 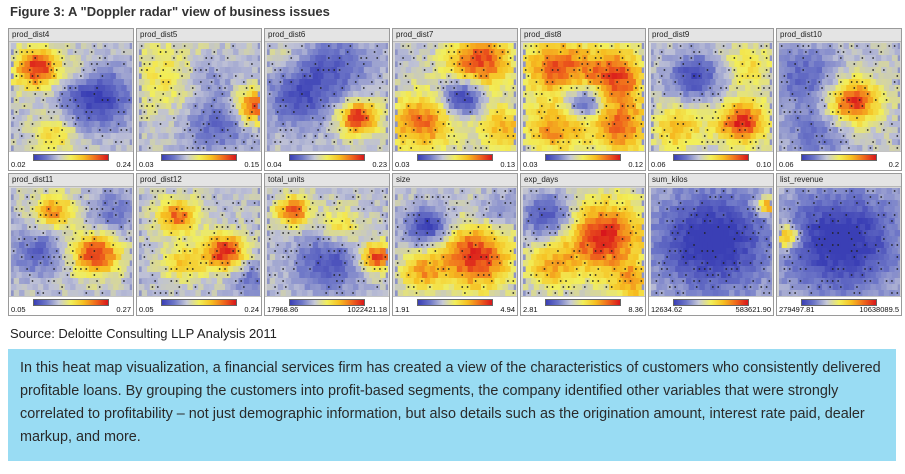 I want to click on color-gradient, so click(x=711, y=157).